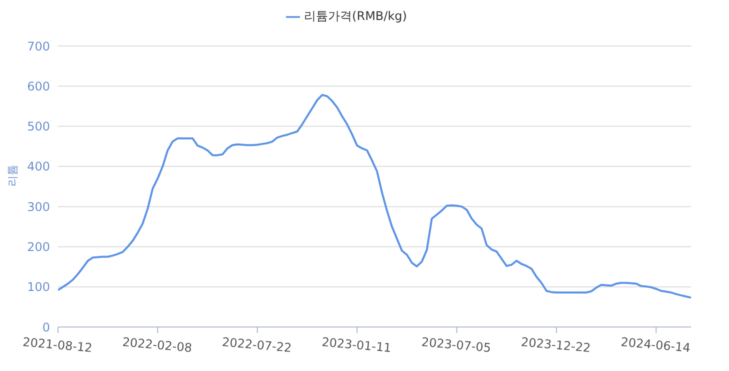  I want to click on y-tick-label: 200, so click(38, 247).